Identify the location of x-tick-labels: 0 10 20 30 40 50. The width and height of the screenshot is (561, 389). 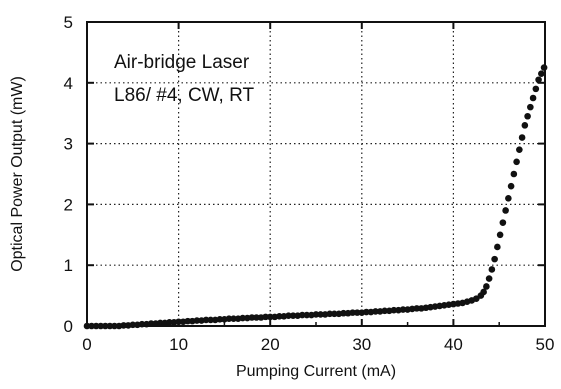
(318, 344).